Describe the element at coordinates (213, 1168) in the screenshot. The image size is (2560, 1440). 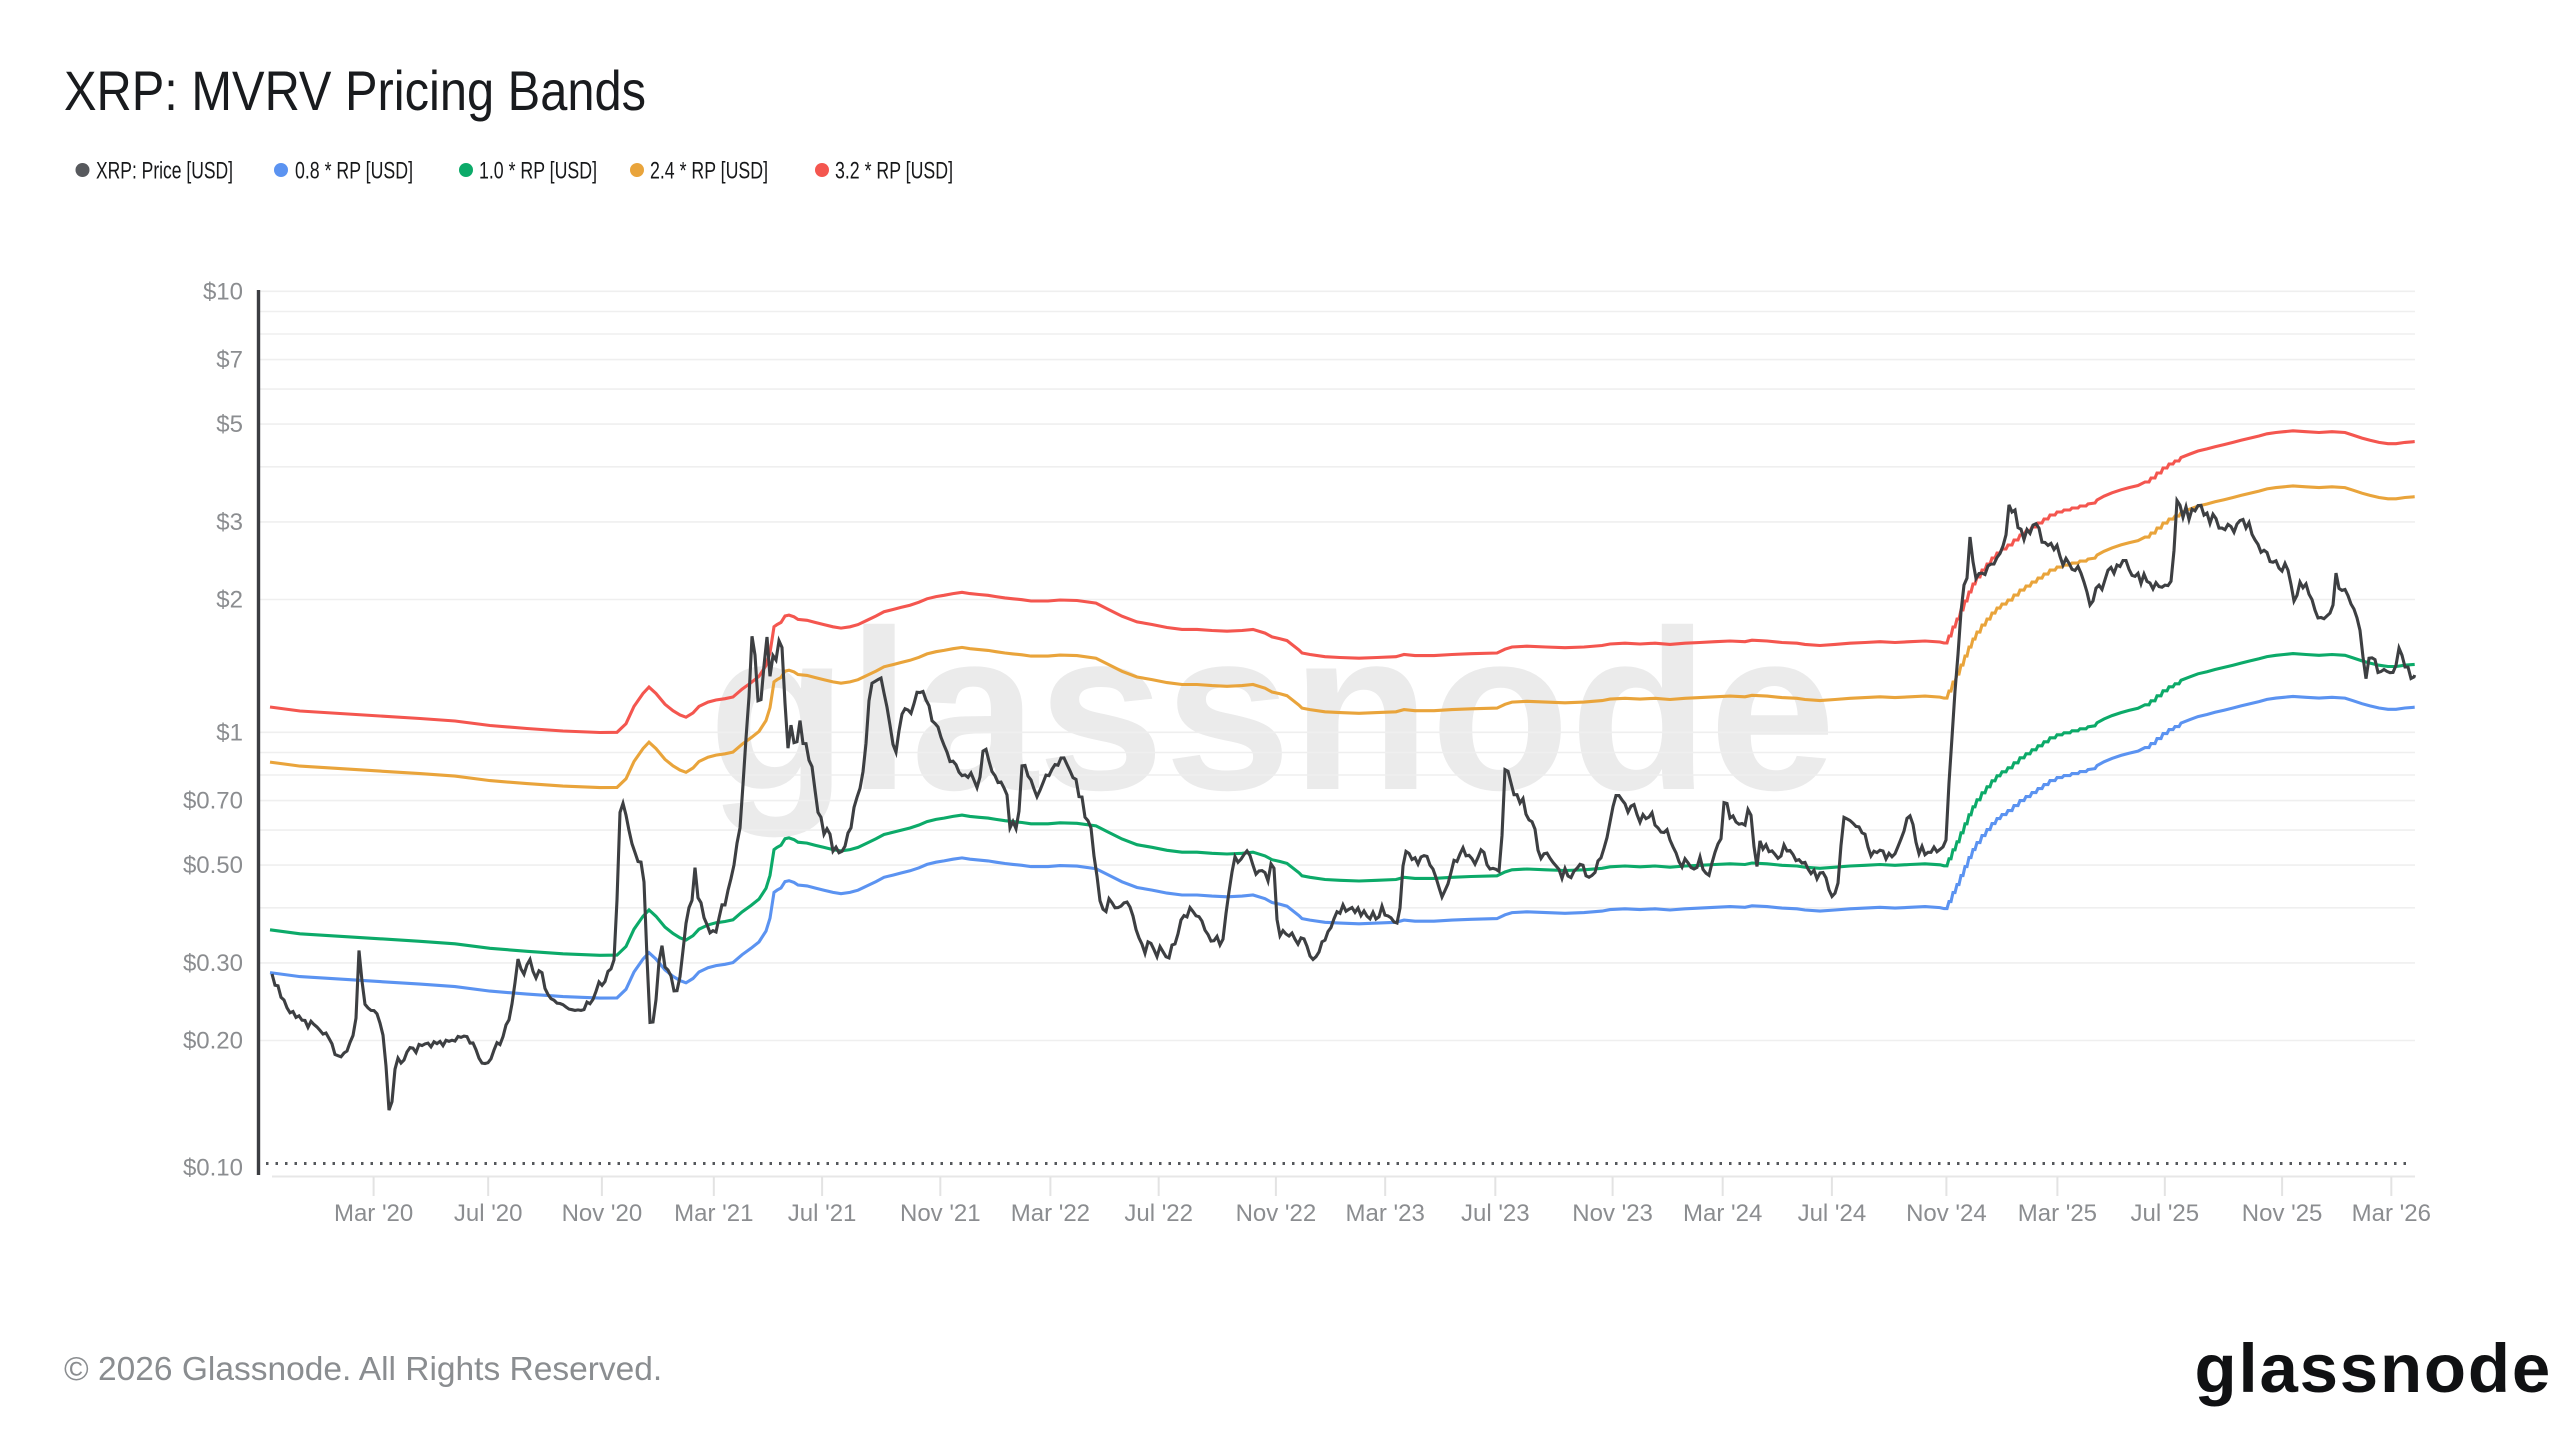
I see `svg-text: $0.10` at that location.